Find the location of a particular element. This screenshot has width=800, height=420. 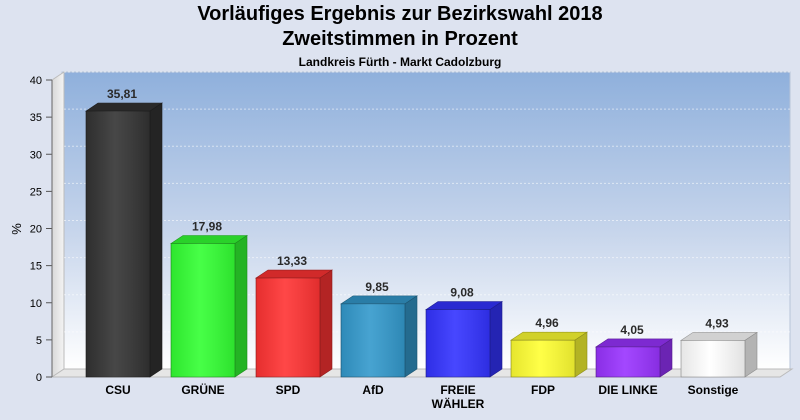

data-label: 9,85 is located at coordinates (377, 287).